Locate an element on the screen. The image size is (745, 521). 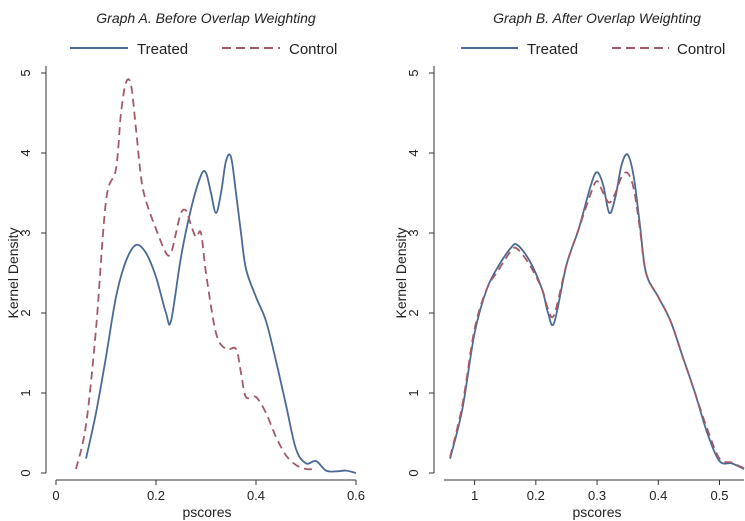
x-tick-label: 0.5 is located at coordinates (719, 495).